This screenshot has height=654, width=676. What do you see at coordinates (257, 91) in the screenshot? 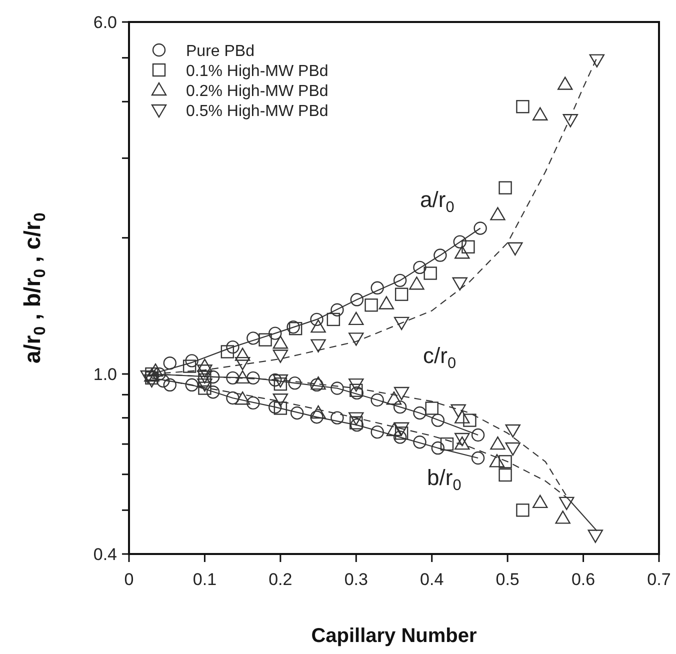
I see `legend-label: 0.2% High-MW PBd` at bounding box center [257, 91].